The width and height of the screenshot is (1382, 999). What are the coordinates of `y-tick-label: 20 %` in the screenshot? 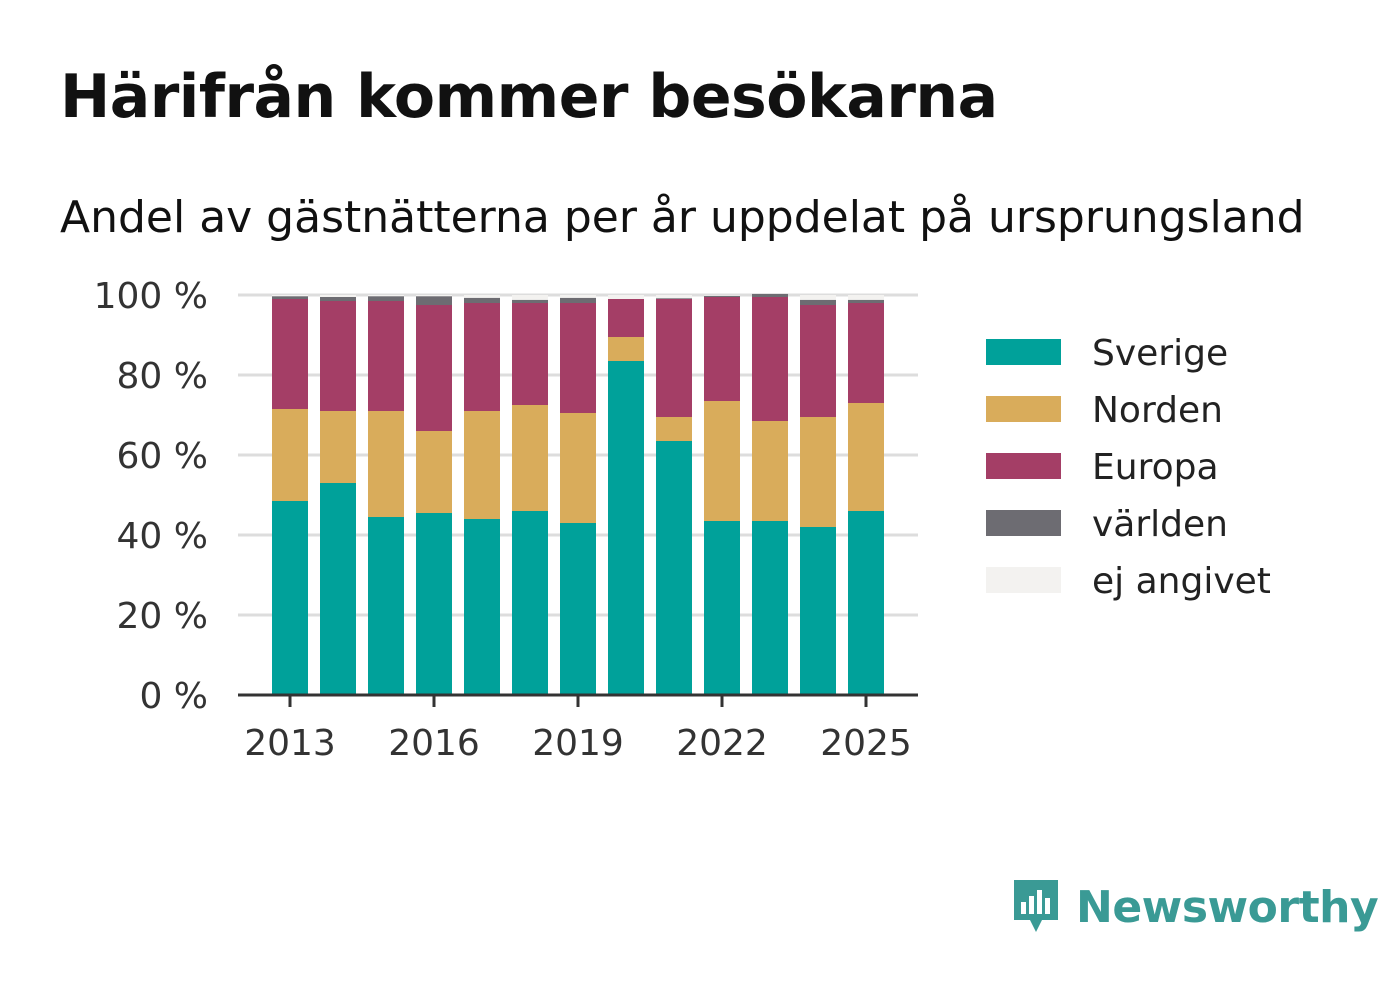 It's located at (162, 616).